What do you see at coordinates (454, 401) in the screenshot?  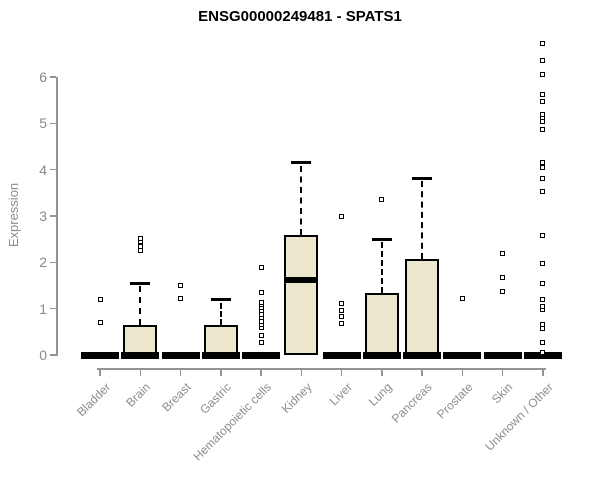 I see `x-category-label-prostate: Prostate` at bounding box center [454, 401].